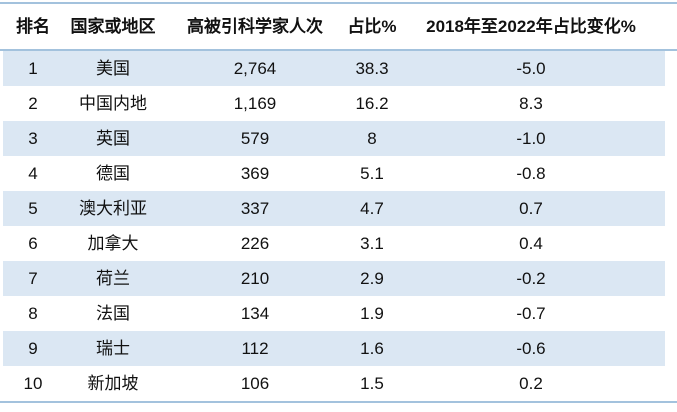  What do you see at coordinates (113, 208) in the screenshot?
I see `cell-country: 澳大利亚` at bounding box center [113, 208].